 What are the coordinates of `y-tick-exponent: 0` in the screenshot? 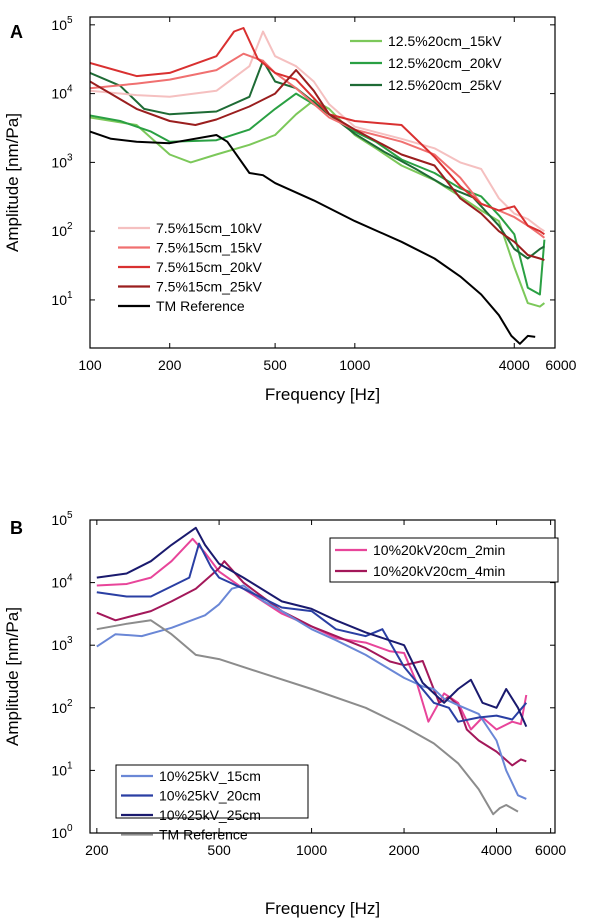 It's located at (70, 828).